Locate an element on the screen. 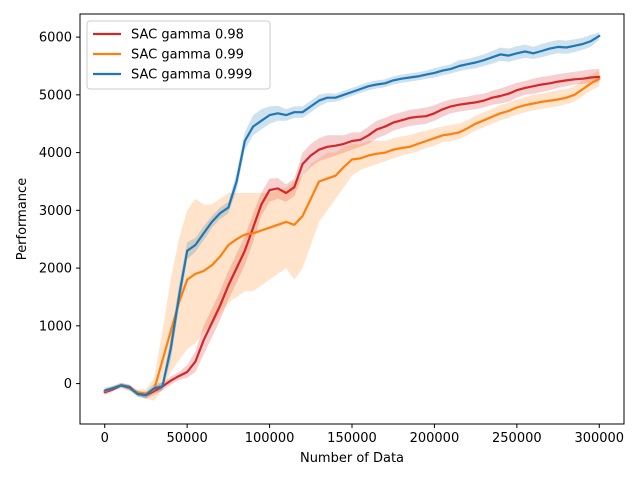 This screenshot has width=640, height=480. y-tick-label: 1000 is located at coordinates (55, 326).